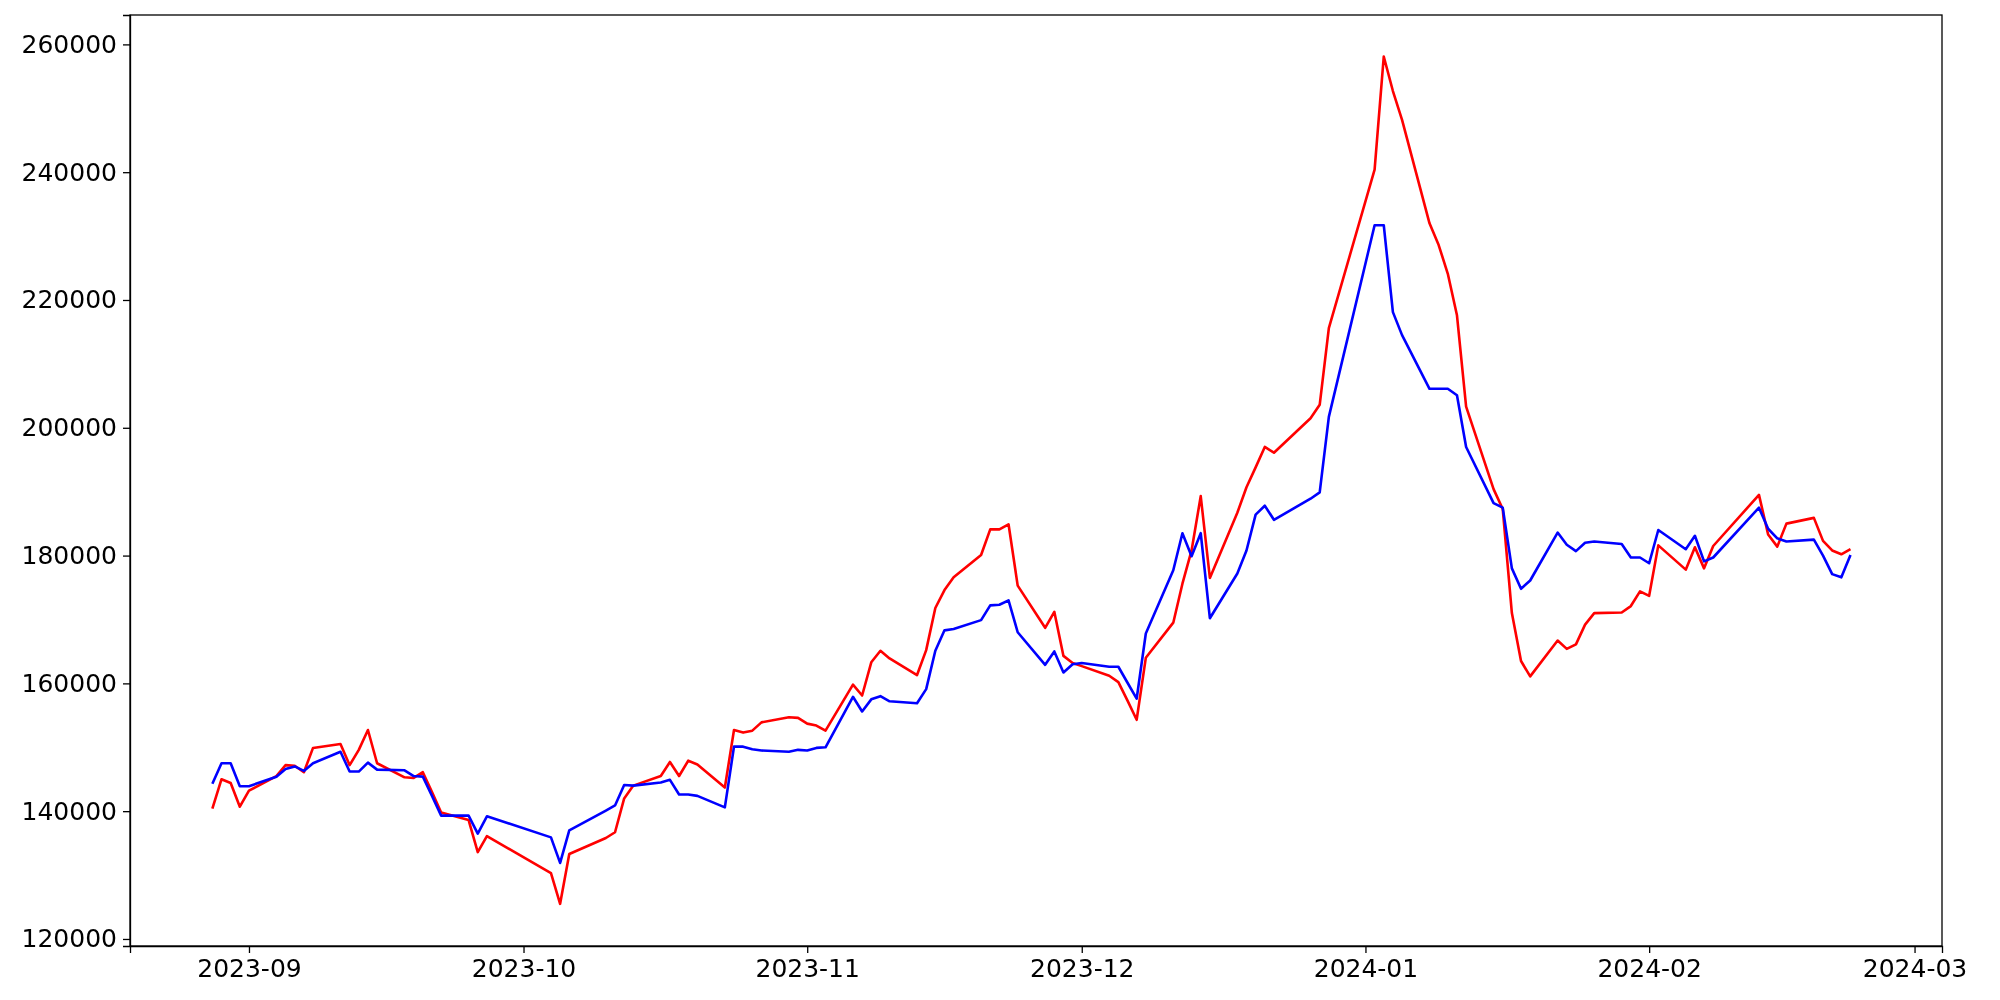  What do you see at coordinates (1082, 968) in the screenshot?
I see `x-tick-label: 2023-12` at bounding box center [1082, 968].